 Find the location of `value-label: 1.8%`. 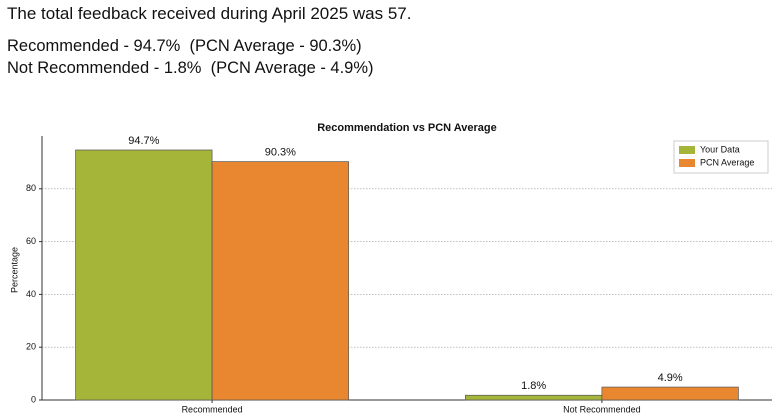

value-label: 1.8% is located at coordinates (533, 386).